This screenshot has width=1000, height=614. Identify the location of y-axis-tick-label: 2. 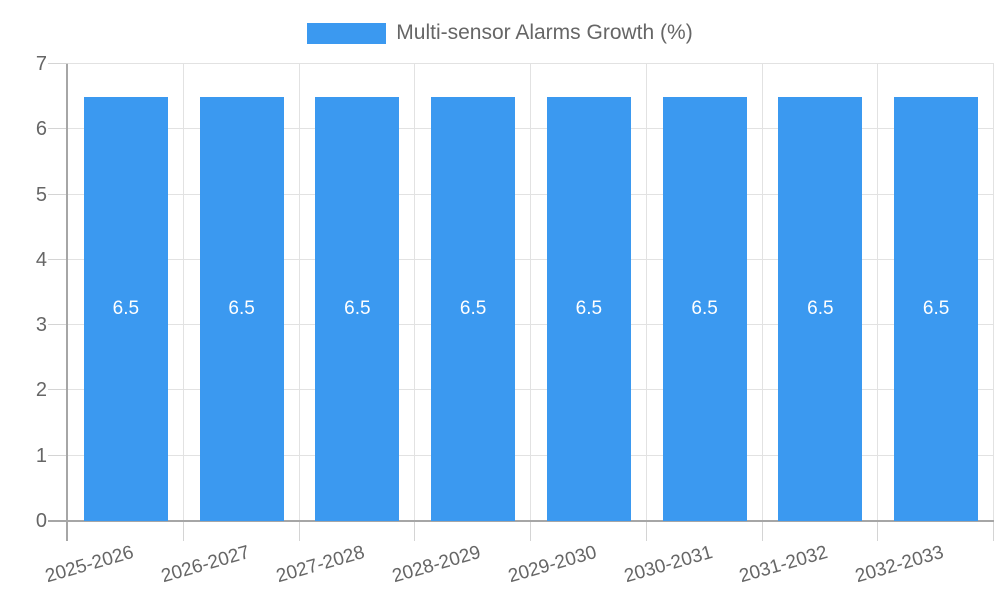
(41, 390).